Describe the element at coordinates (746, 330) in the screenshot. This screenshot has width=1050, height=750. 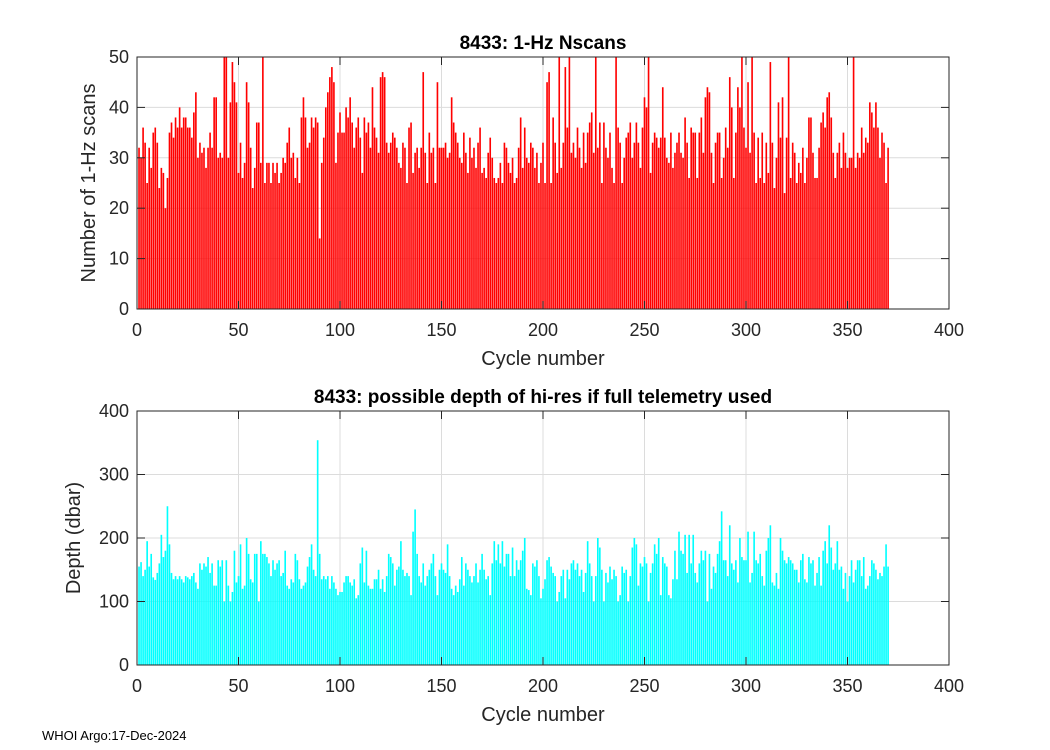
I see `x-tick-label: 300` at that location.